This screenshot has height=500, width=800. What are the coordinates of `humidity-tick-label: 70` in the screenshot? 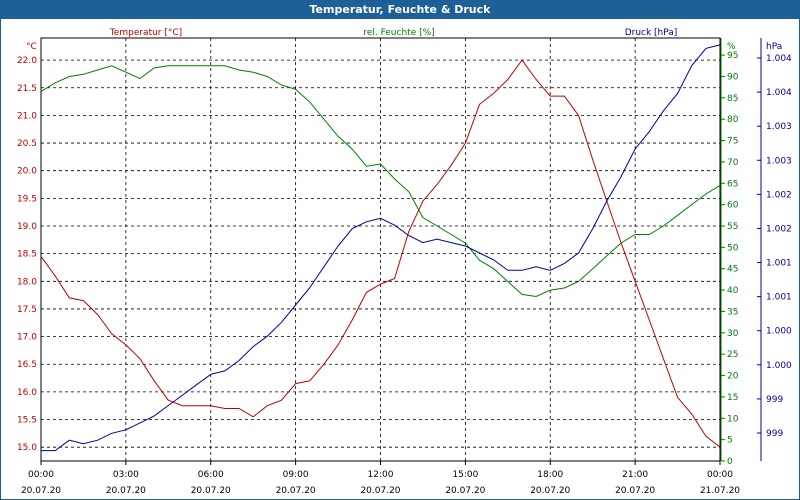 It's located at (733, 163).